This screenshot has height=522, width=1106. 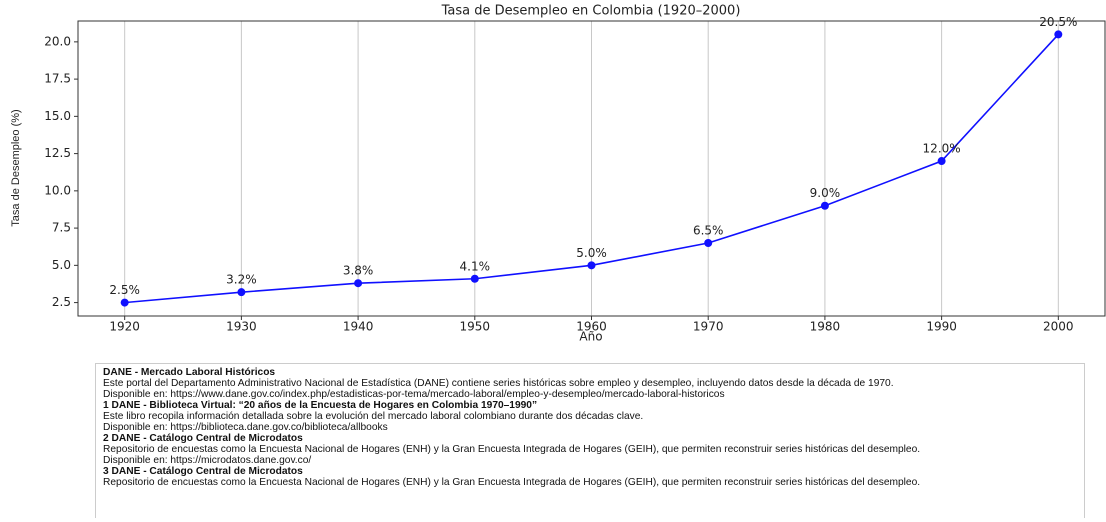 I want to click on y-tick-label: 17.5, so click(x=57, y=79).